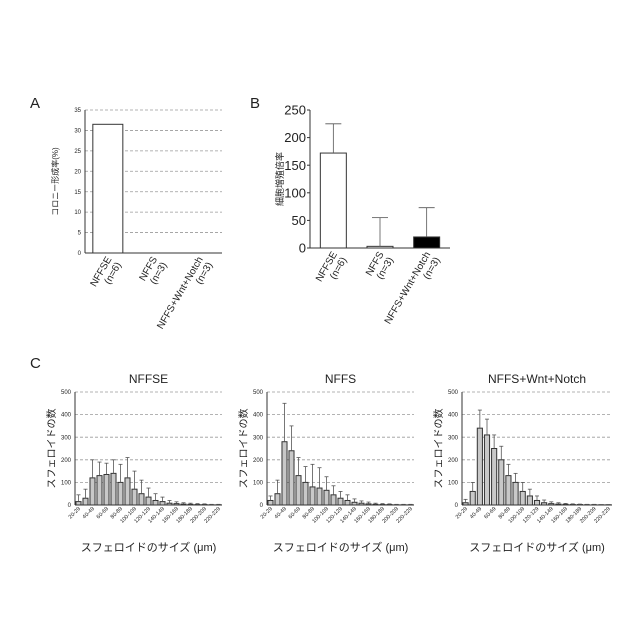 The height and width of the screenshot is (640, 640). I want to click on ytick-label-c1-1: 100, so click(66, 484).